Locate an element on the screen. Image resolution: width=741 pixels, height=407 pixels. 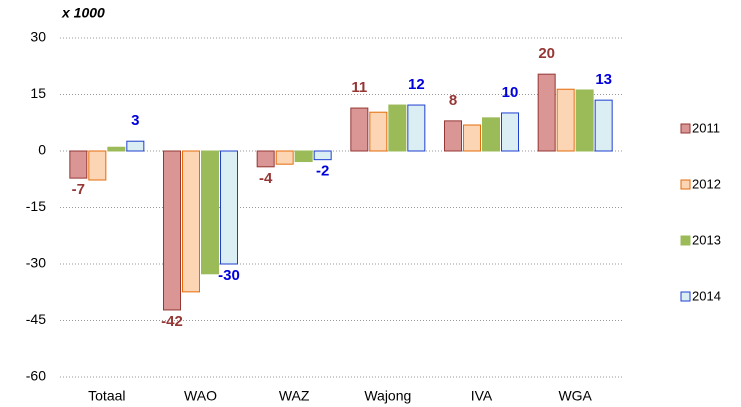
x-tick-label: IVA is located at coordinates (482, 396).